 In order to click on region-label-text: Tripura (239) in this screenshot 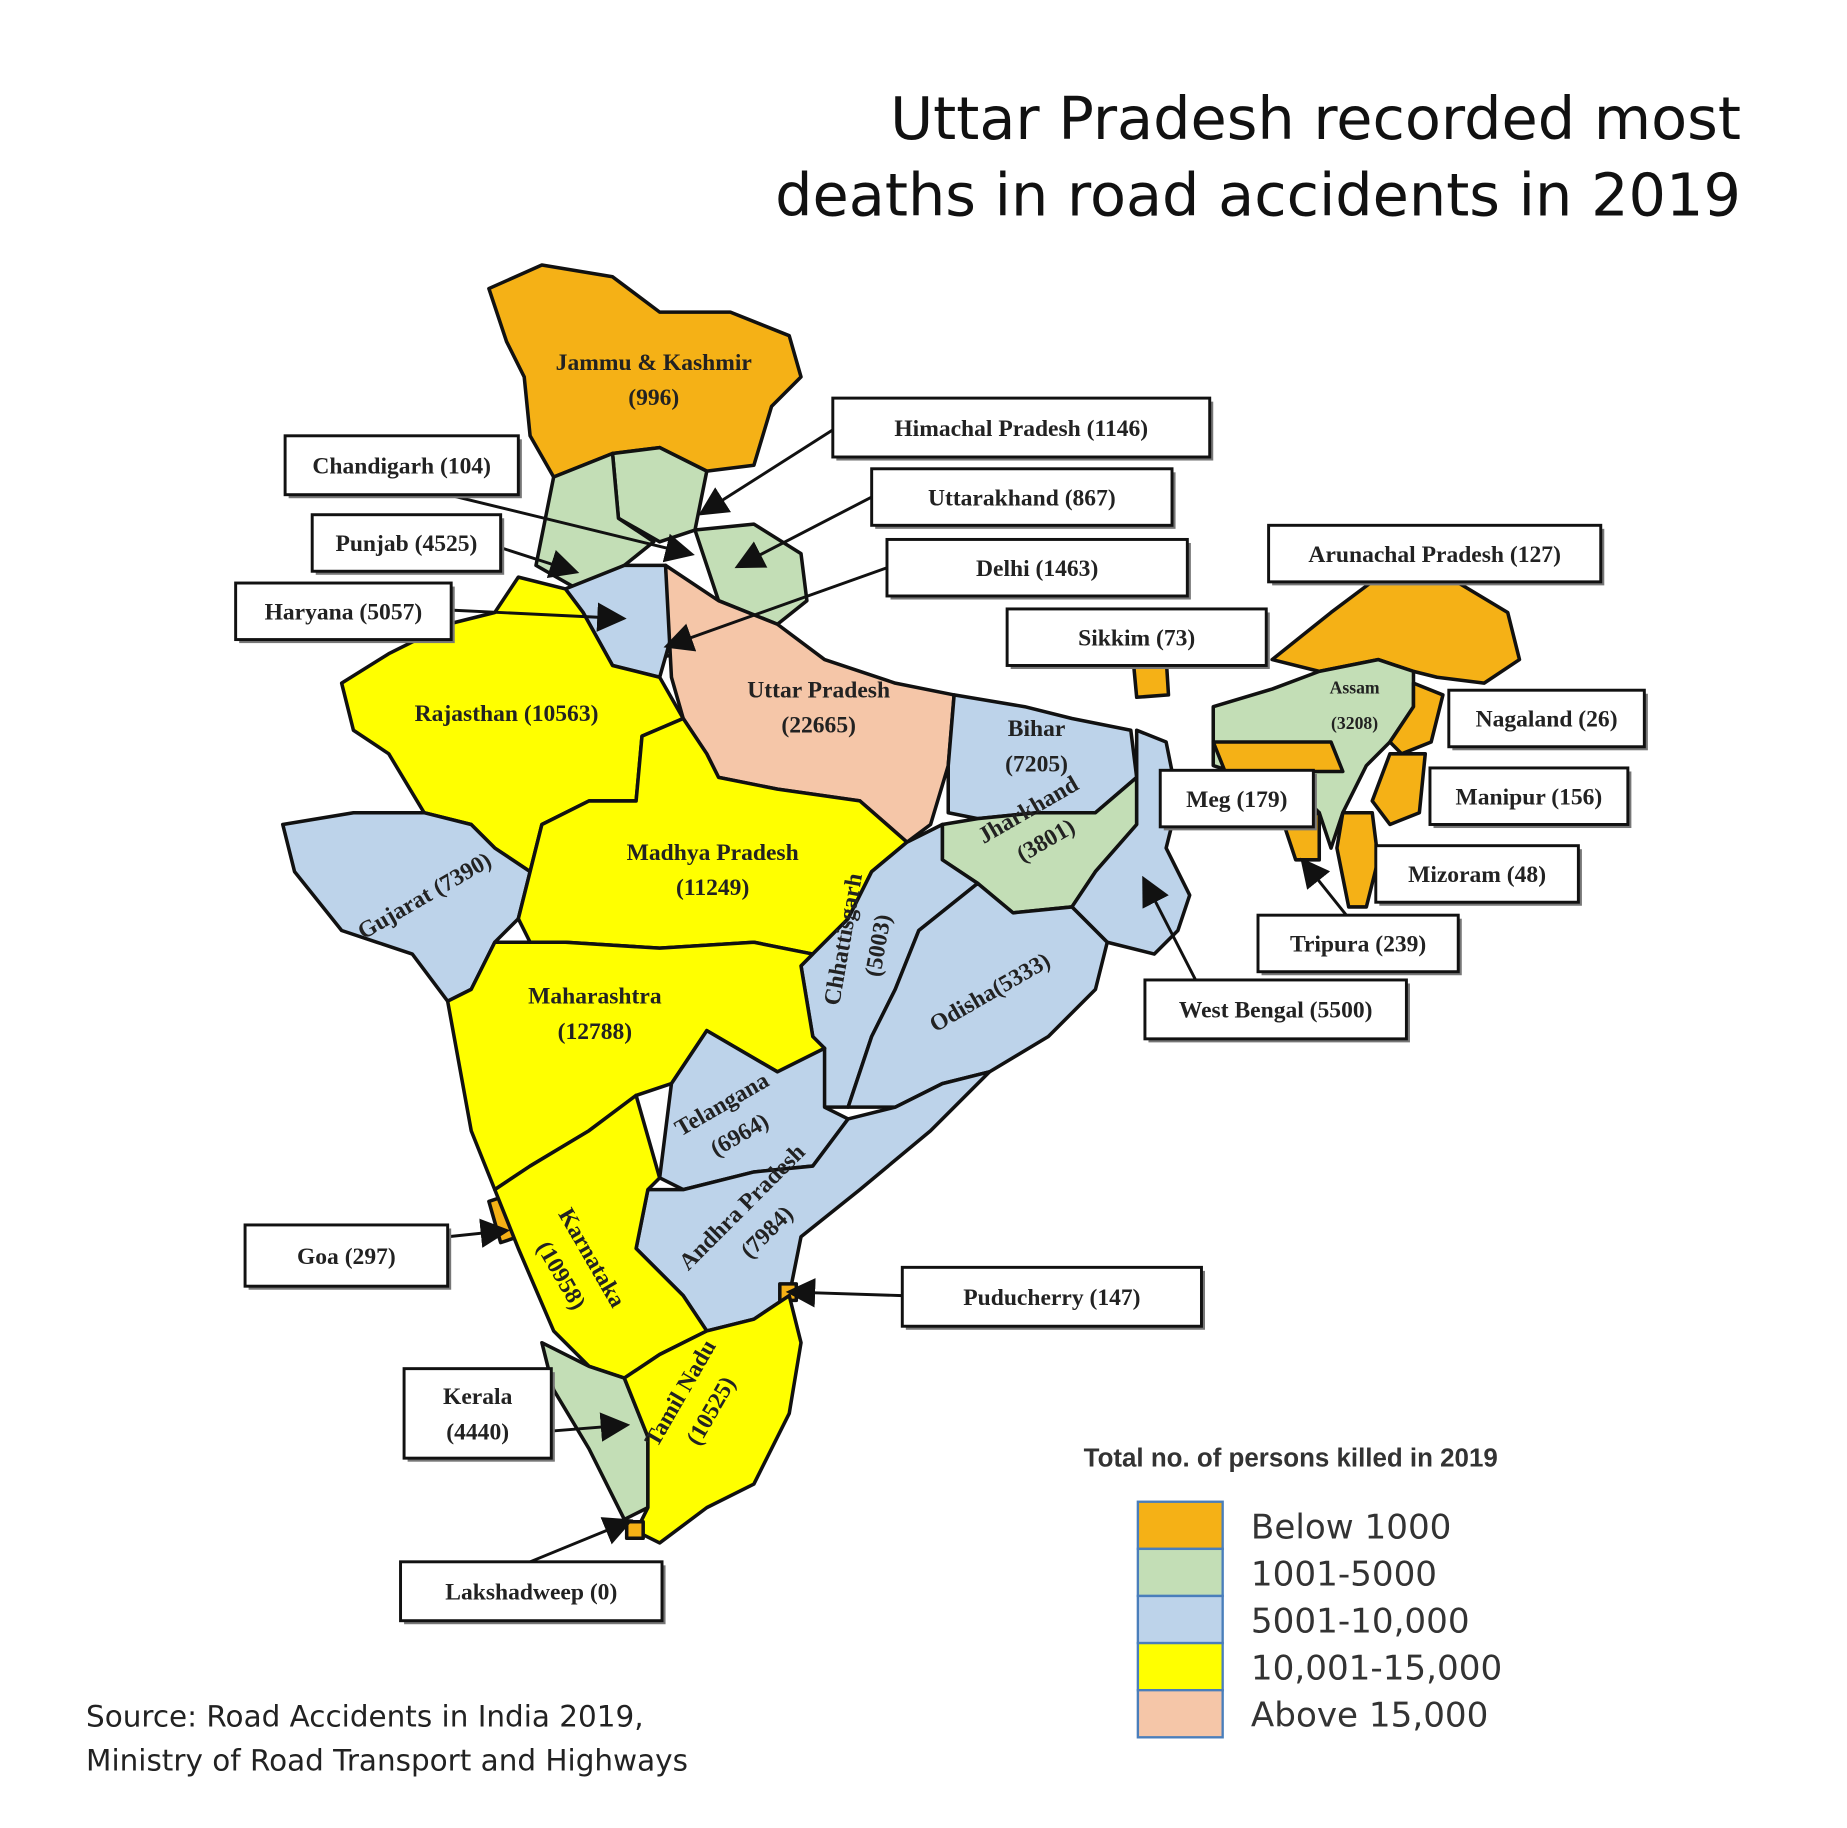, I will do `click(1358, 945)`.